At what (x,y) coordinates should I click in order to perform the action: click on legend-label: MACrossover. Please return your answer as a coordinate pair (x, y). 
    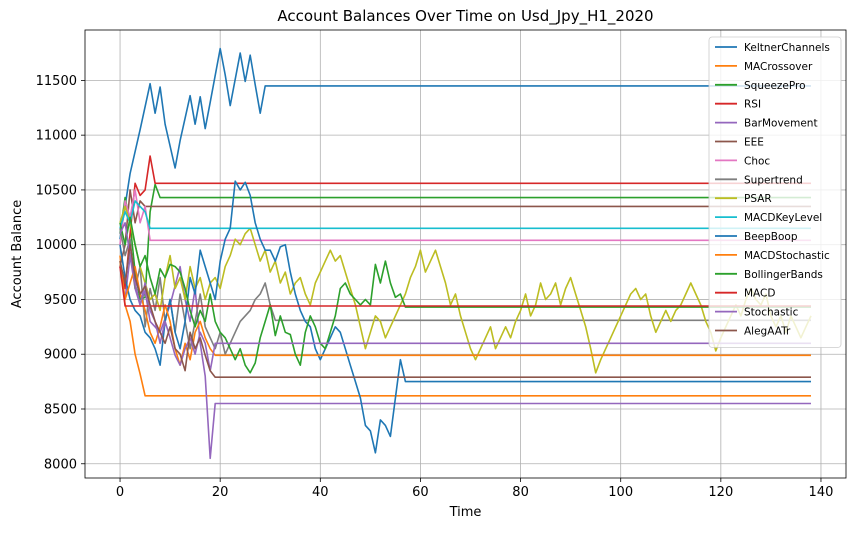
    Looking at the image, I should click on (778, 67).